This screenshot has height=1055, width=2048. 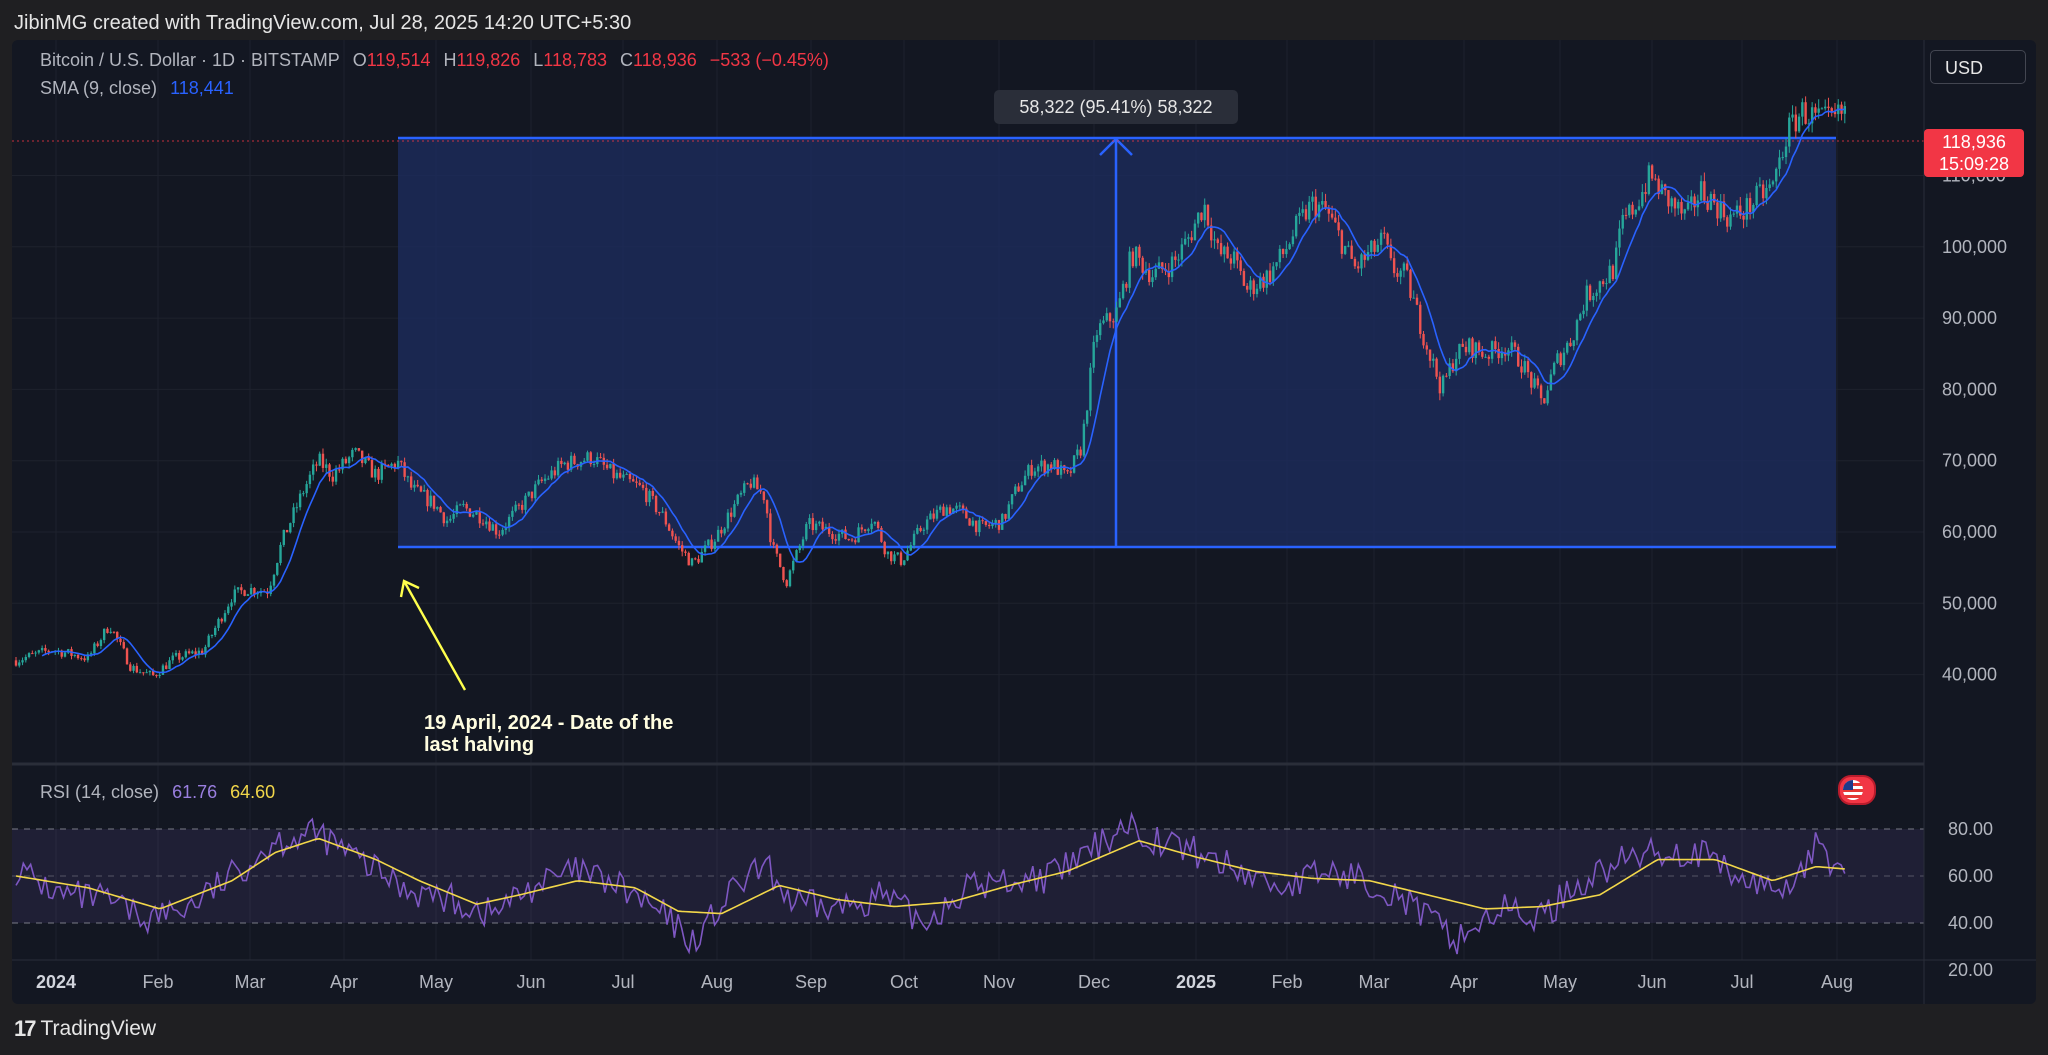 What do you see at coordinates (392, 60) in the screenshot?
I see `legend-open: O119,514` at bounding box center [392, 60].